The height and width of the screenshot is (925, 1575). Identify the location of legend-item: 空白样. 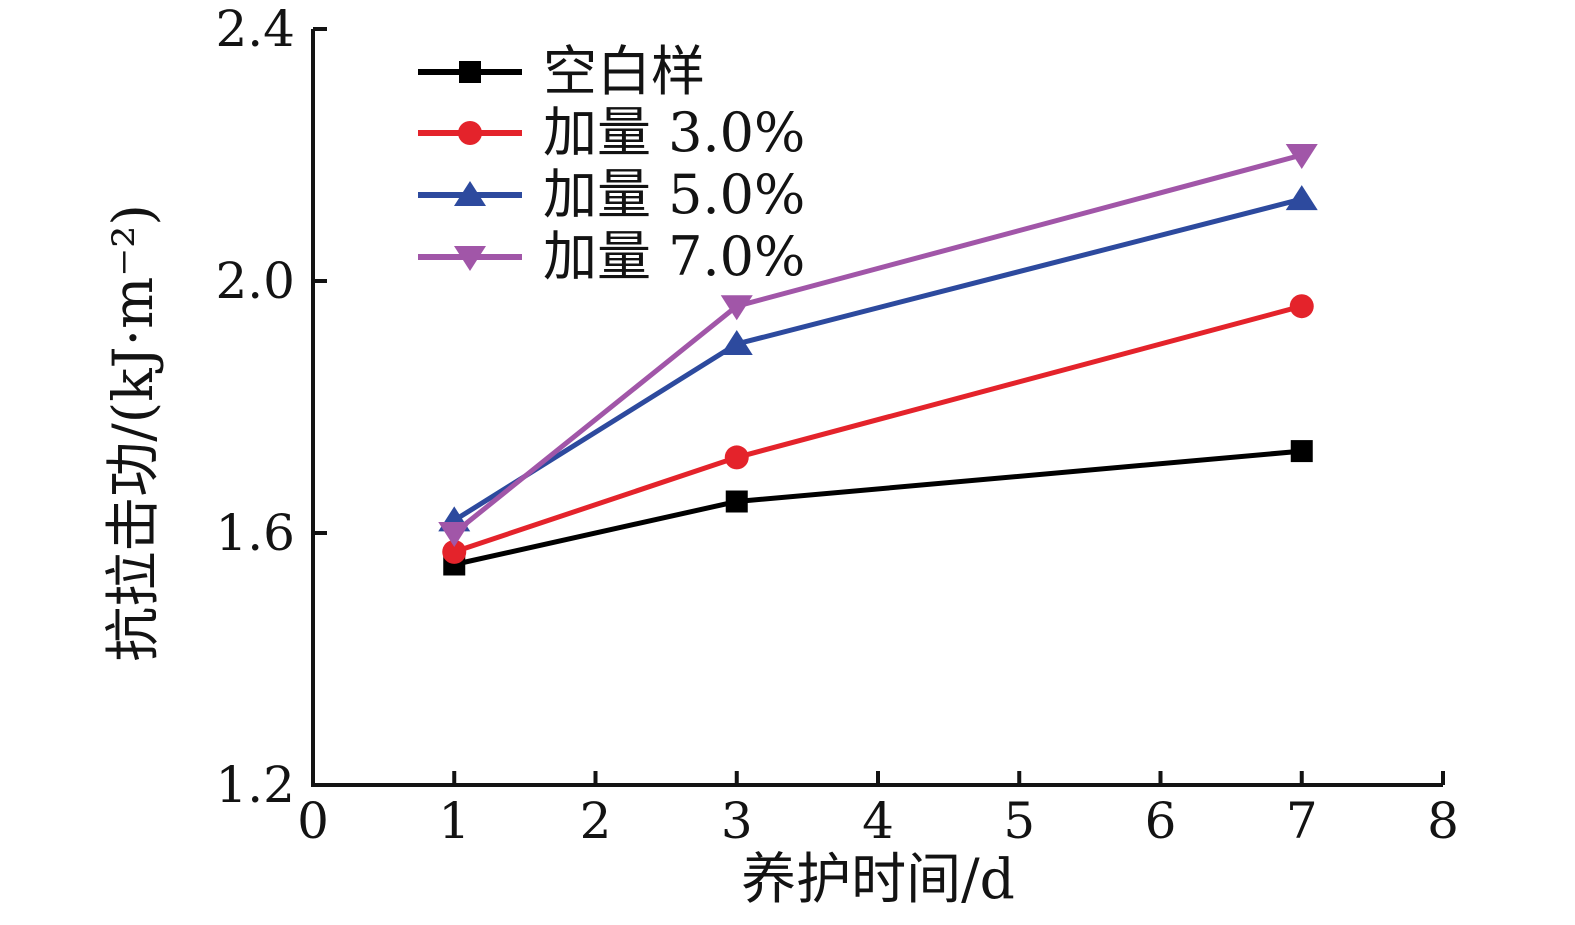
(561, 71).